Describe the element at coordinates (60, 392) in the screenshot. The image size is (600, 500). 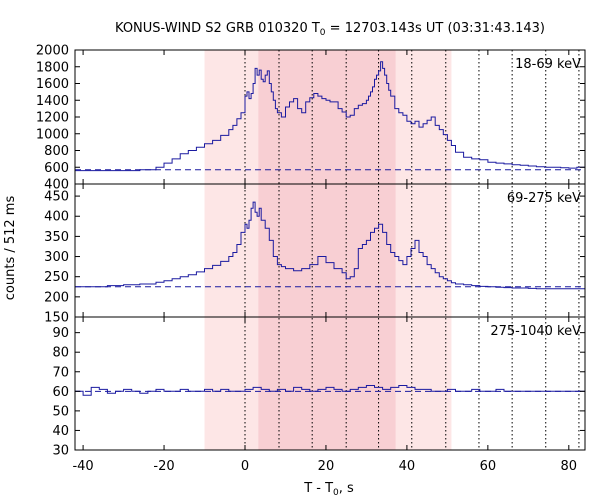
I see `y-tick-label-2-3: 60` at that location.